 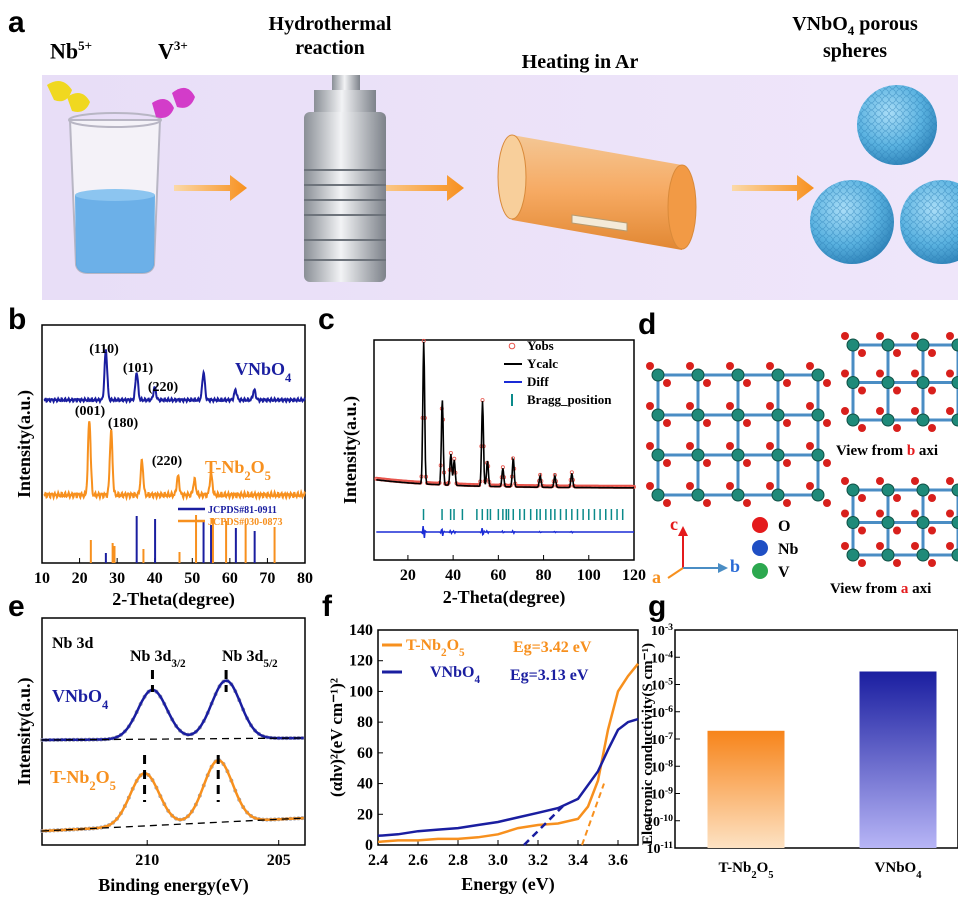 What do you see at coordinates (326, 319) in the screenshot?
I see `panel-label-c: c` at bounding box center [326, 319].